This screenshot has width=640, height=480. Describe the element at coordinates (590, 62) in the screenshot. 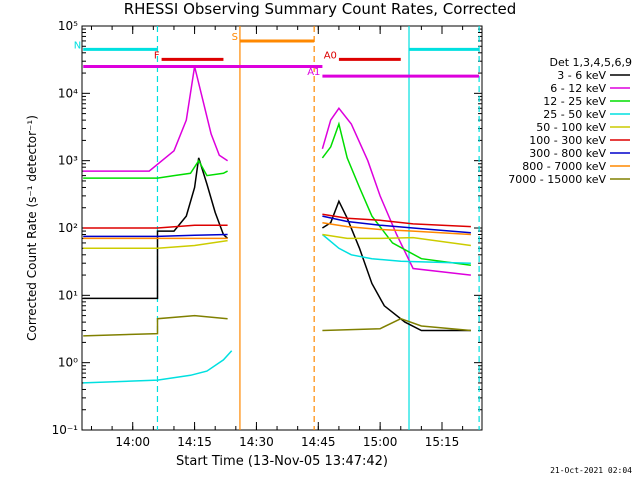

I see `legend-title: Det 1,3,4,5,6,9` at that location.